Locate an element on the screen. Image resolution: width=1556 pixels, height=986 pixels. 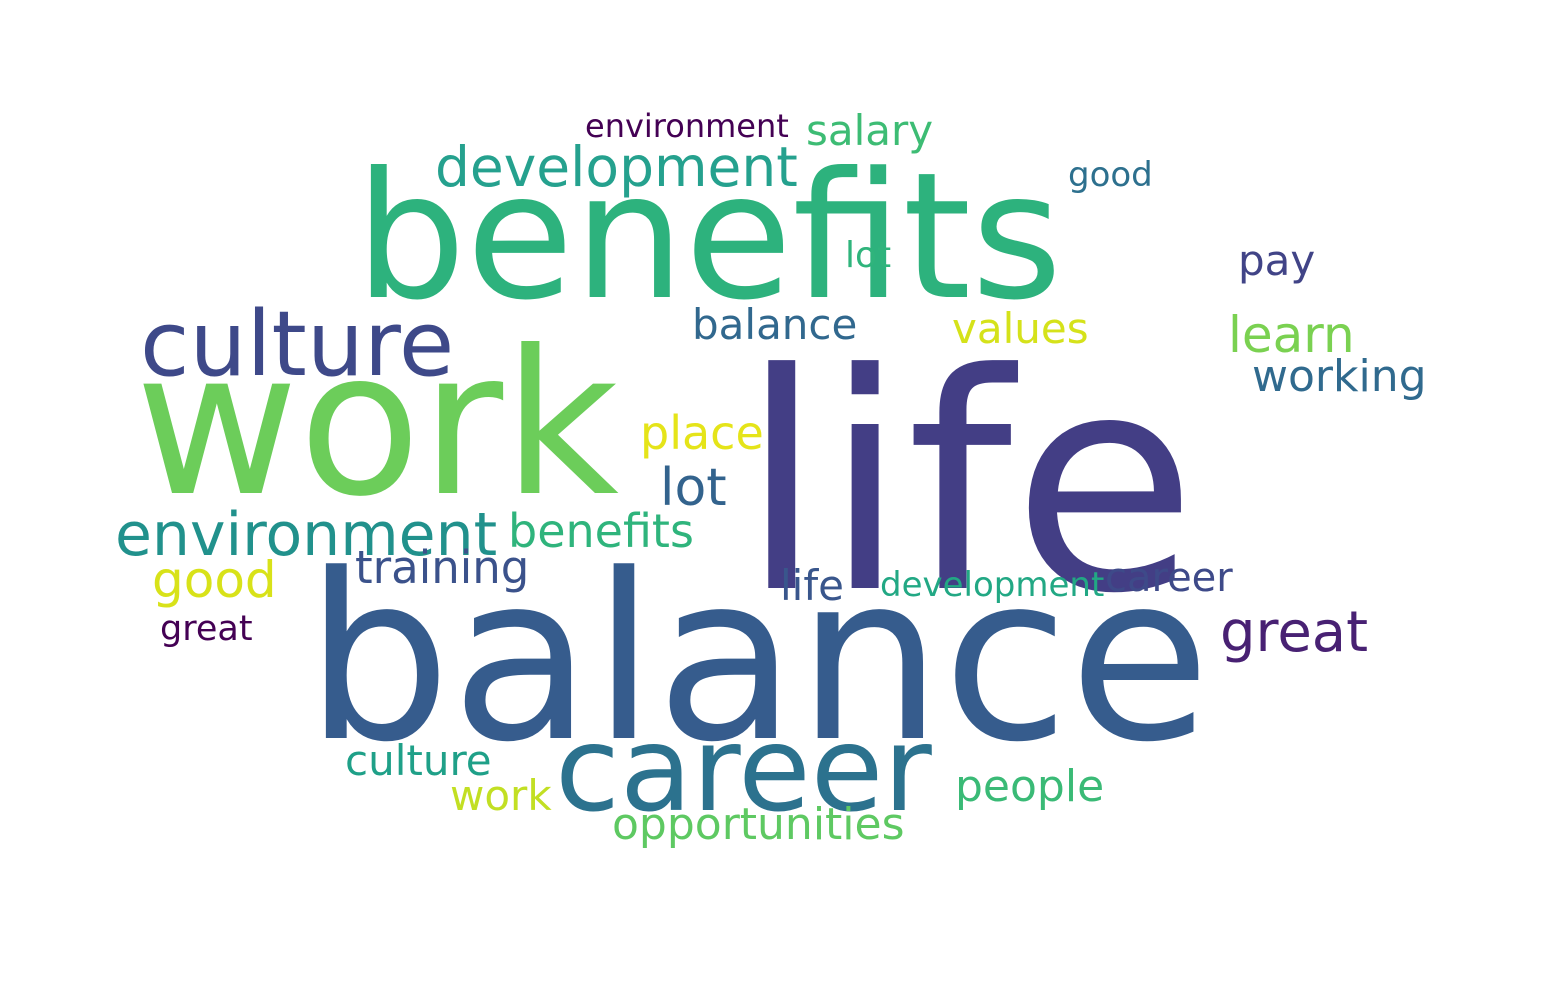
word: balance is located at coordinates (775, 324).